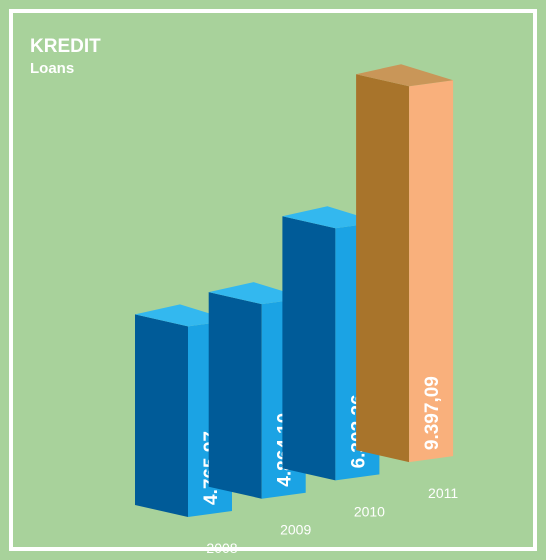 The image size is (546, 560). Describe the element at coordinates (65, 46) in the screenshot. I see `chart-title: KREDIT` at that location.